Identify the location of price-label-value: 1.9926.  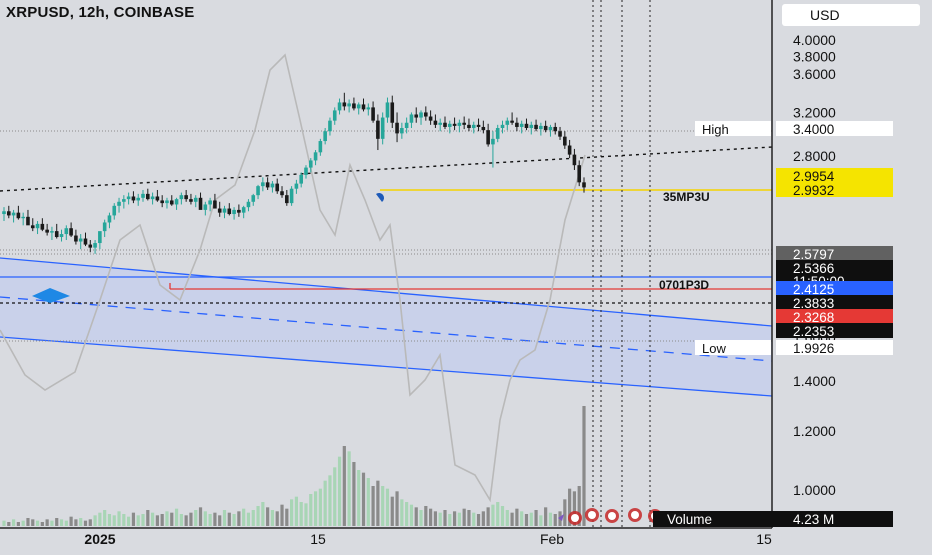
(813, 348).